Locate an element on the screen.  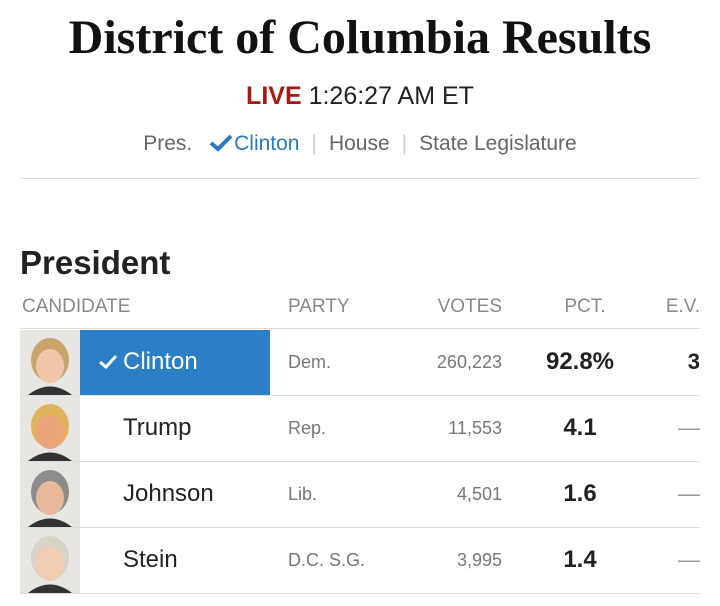
nav-link: Pres. is located at coordinates (168, 143).